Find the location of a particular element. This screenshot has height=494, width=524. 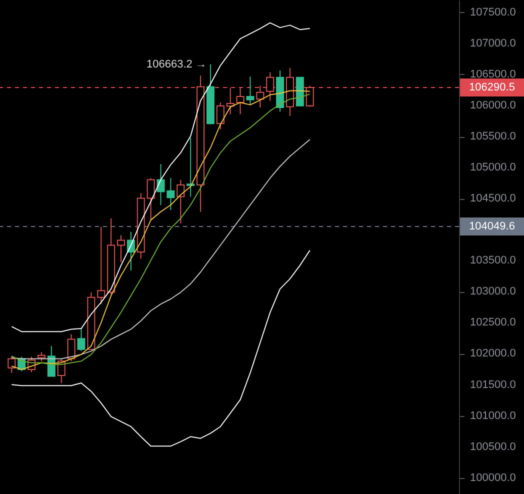

y-tick-label: 100000.0 is located at coordinates (493, 478).